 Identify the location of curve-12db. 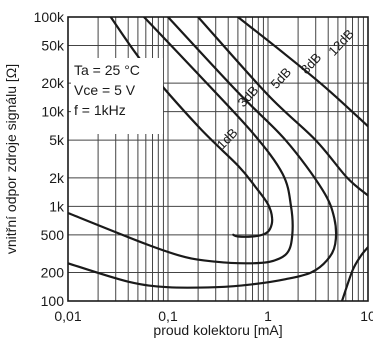
(302, 72).